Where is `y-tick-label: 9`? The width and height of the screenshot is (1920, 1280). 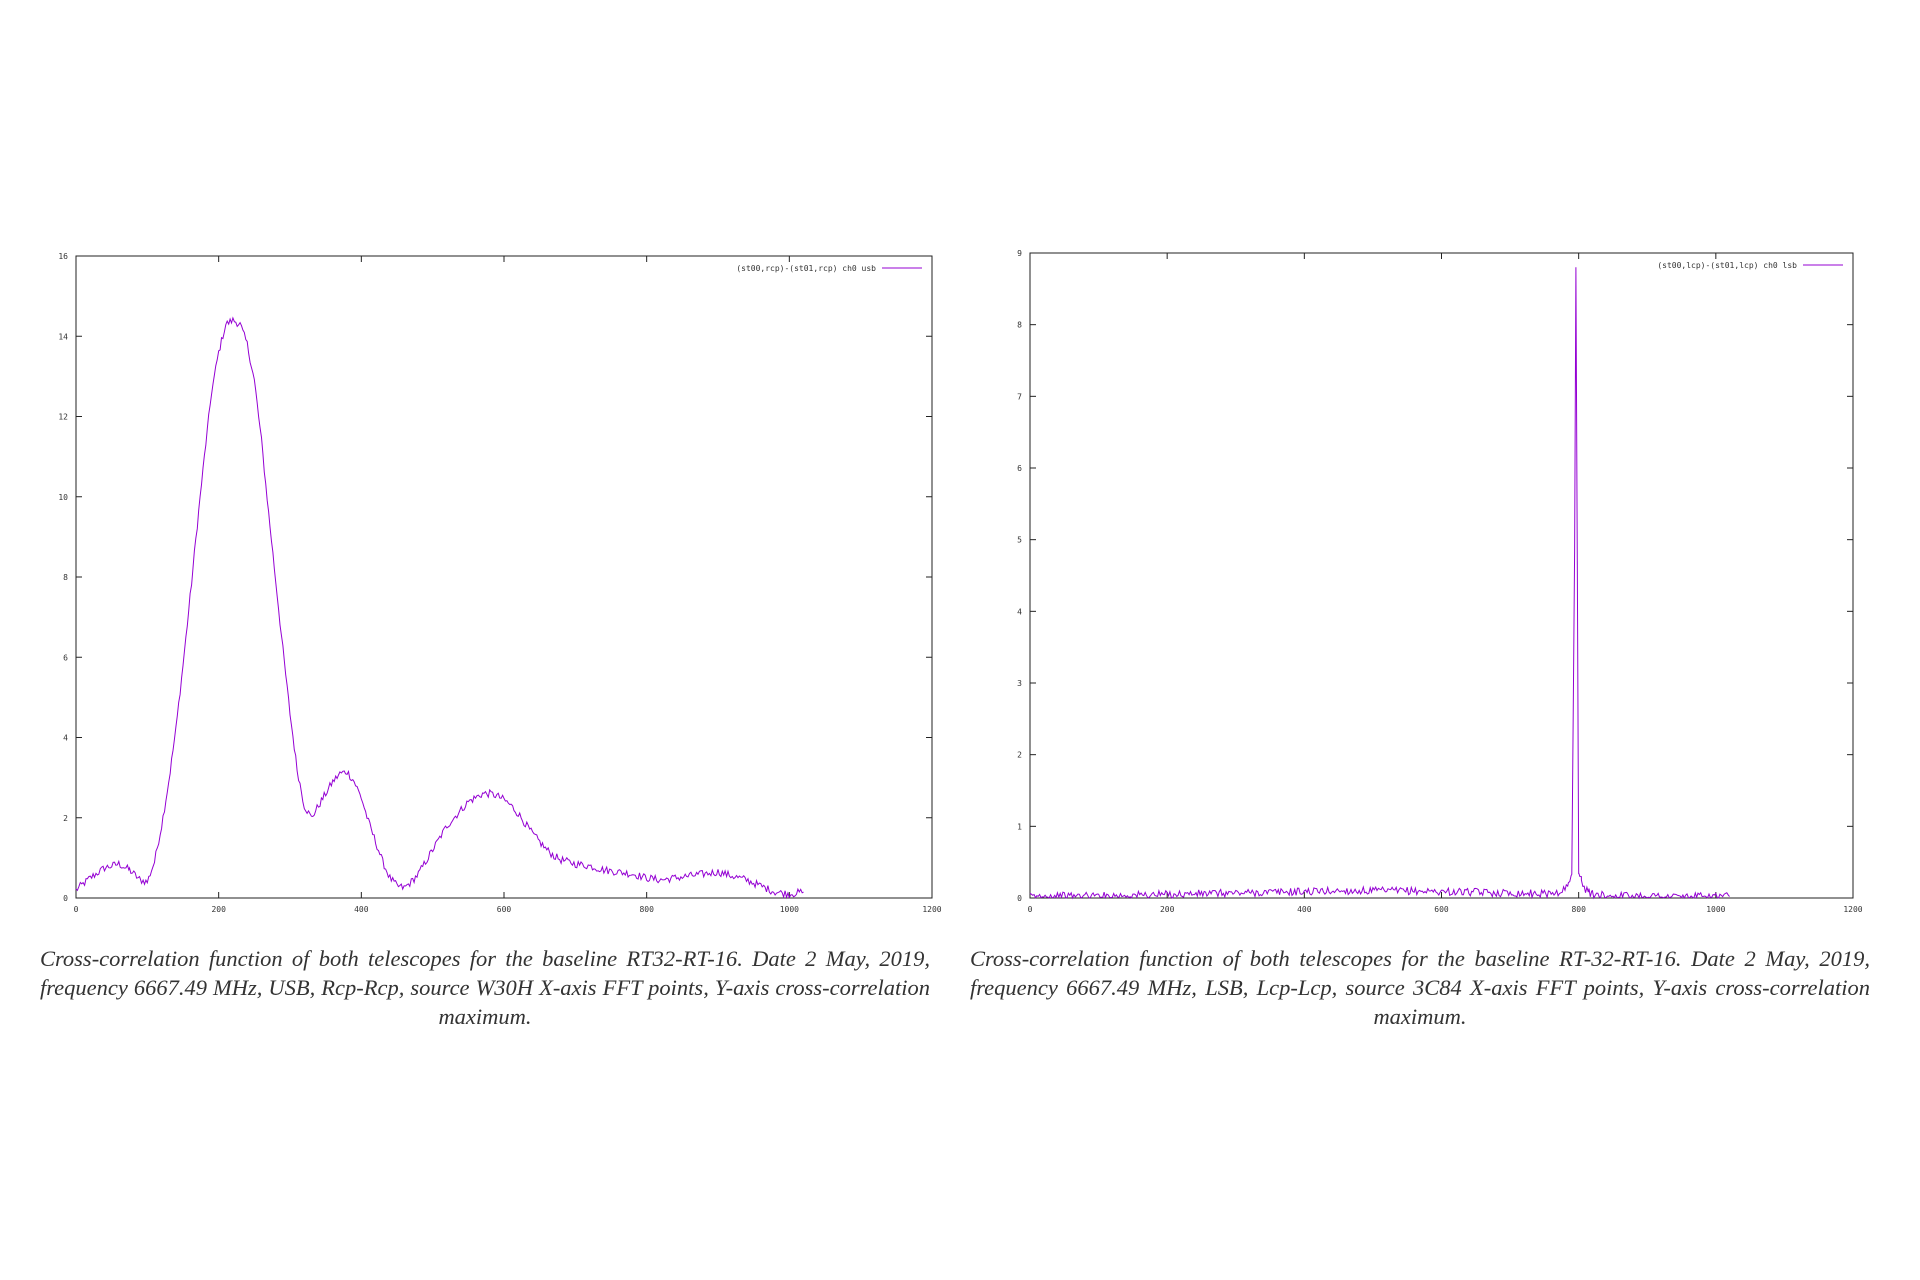
y-tick-label: 9 is located at coordinates (1019, 253).